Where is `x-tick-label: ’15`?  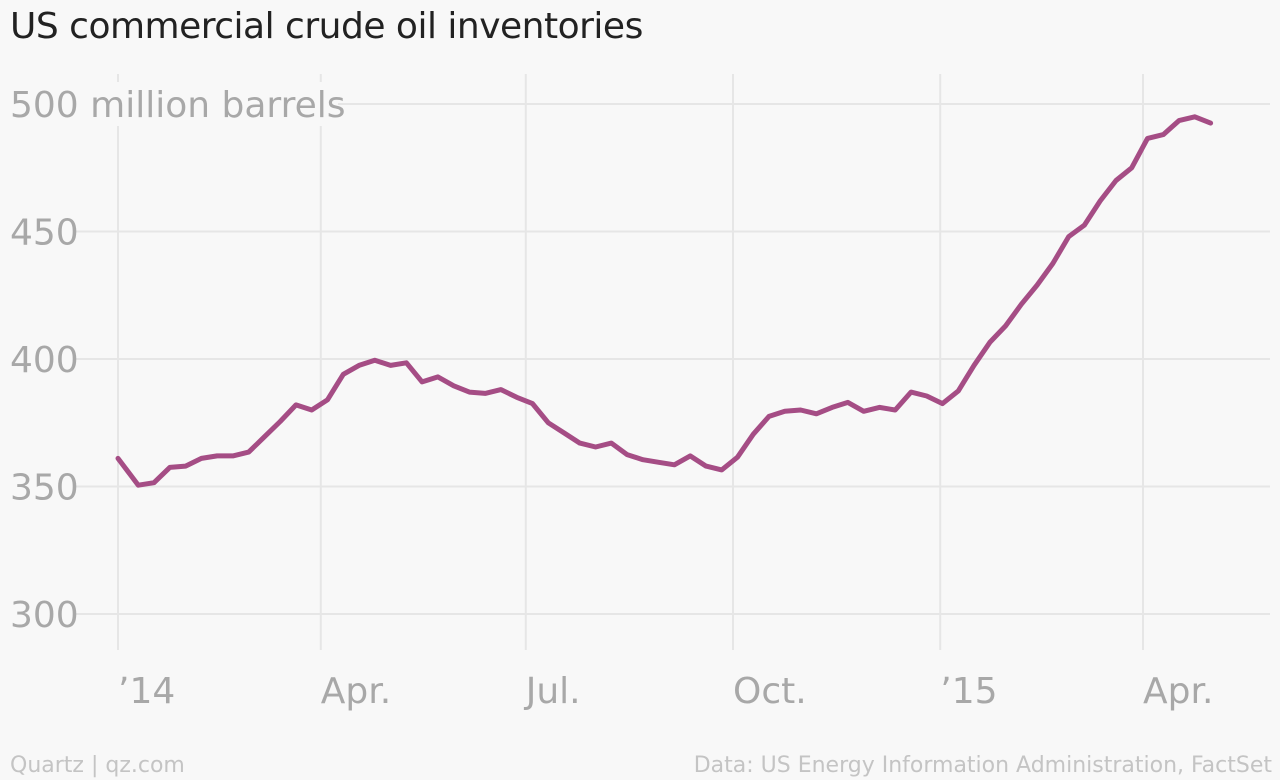 x-tick-label: ’15 is located at coordinates (968, 691).